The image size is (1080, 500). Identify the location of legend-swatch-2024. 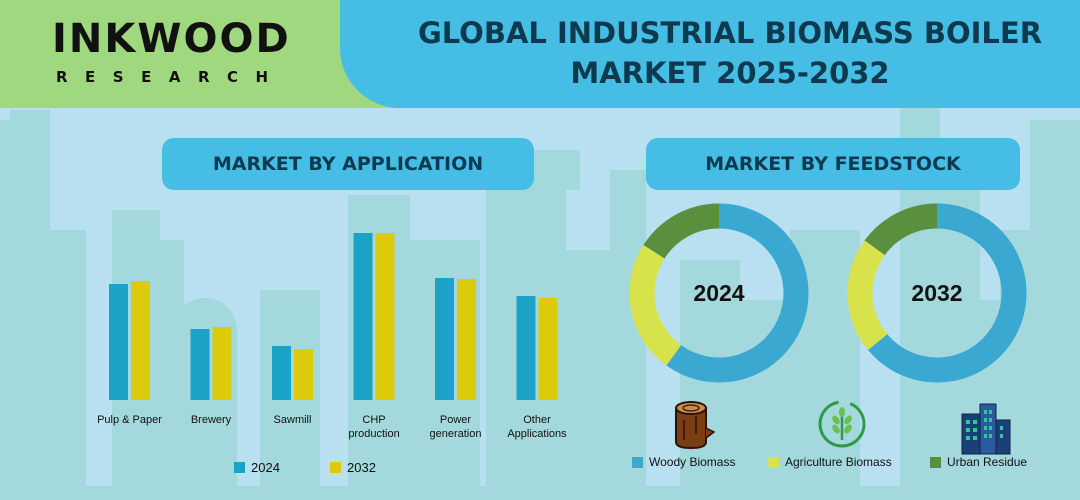
(239, 467).